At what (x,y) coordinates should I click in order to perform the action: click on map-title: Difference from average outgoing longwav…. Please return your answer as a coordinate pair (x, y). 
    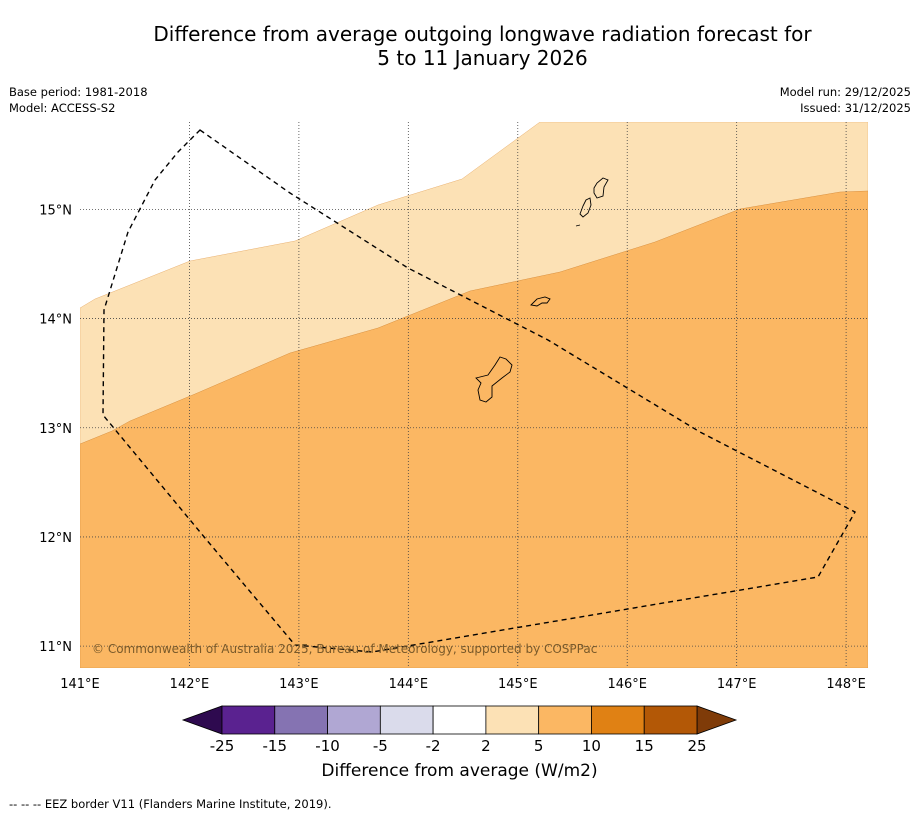
    Looking at the image, I should click on (459, 46).